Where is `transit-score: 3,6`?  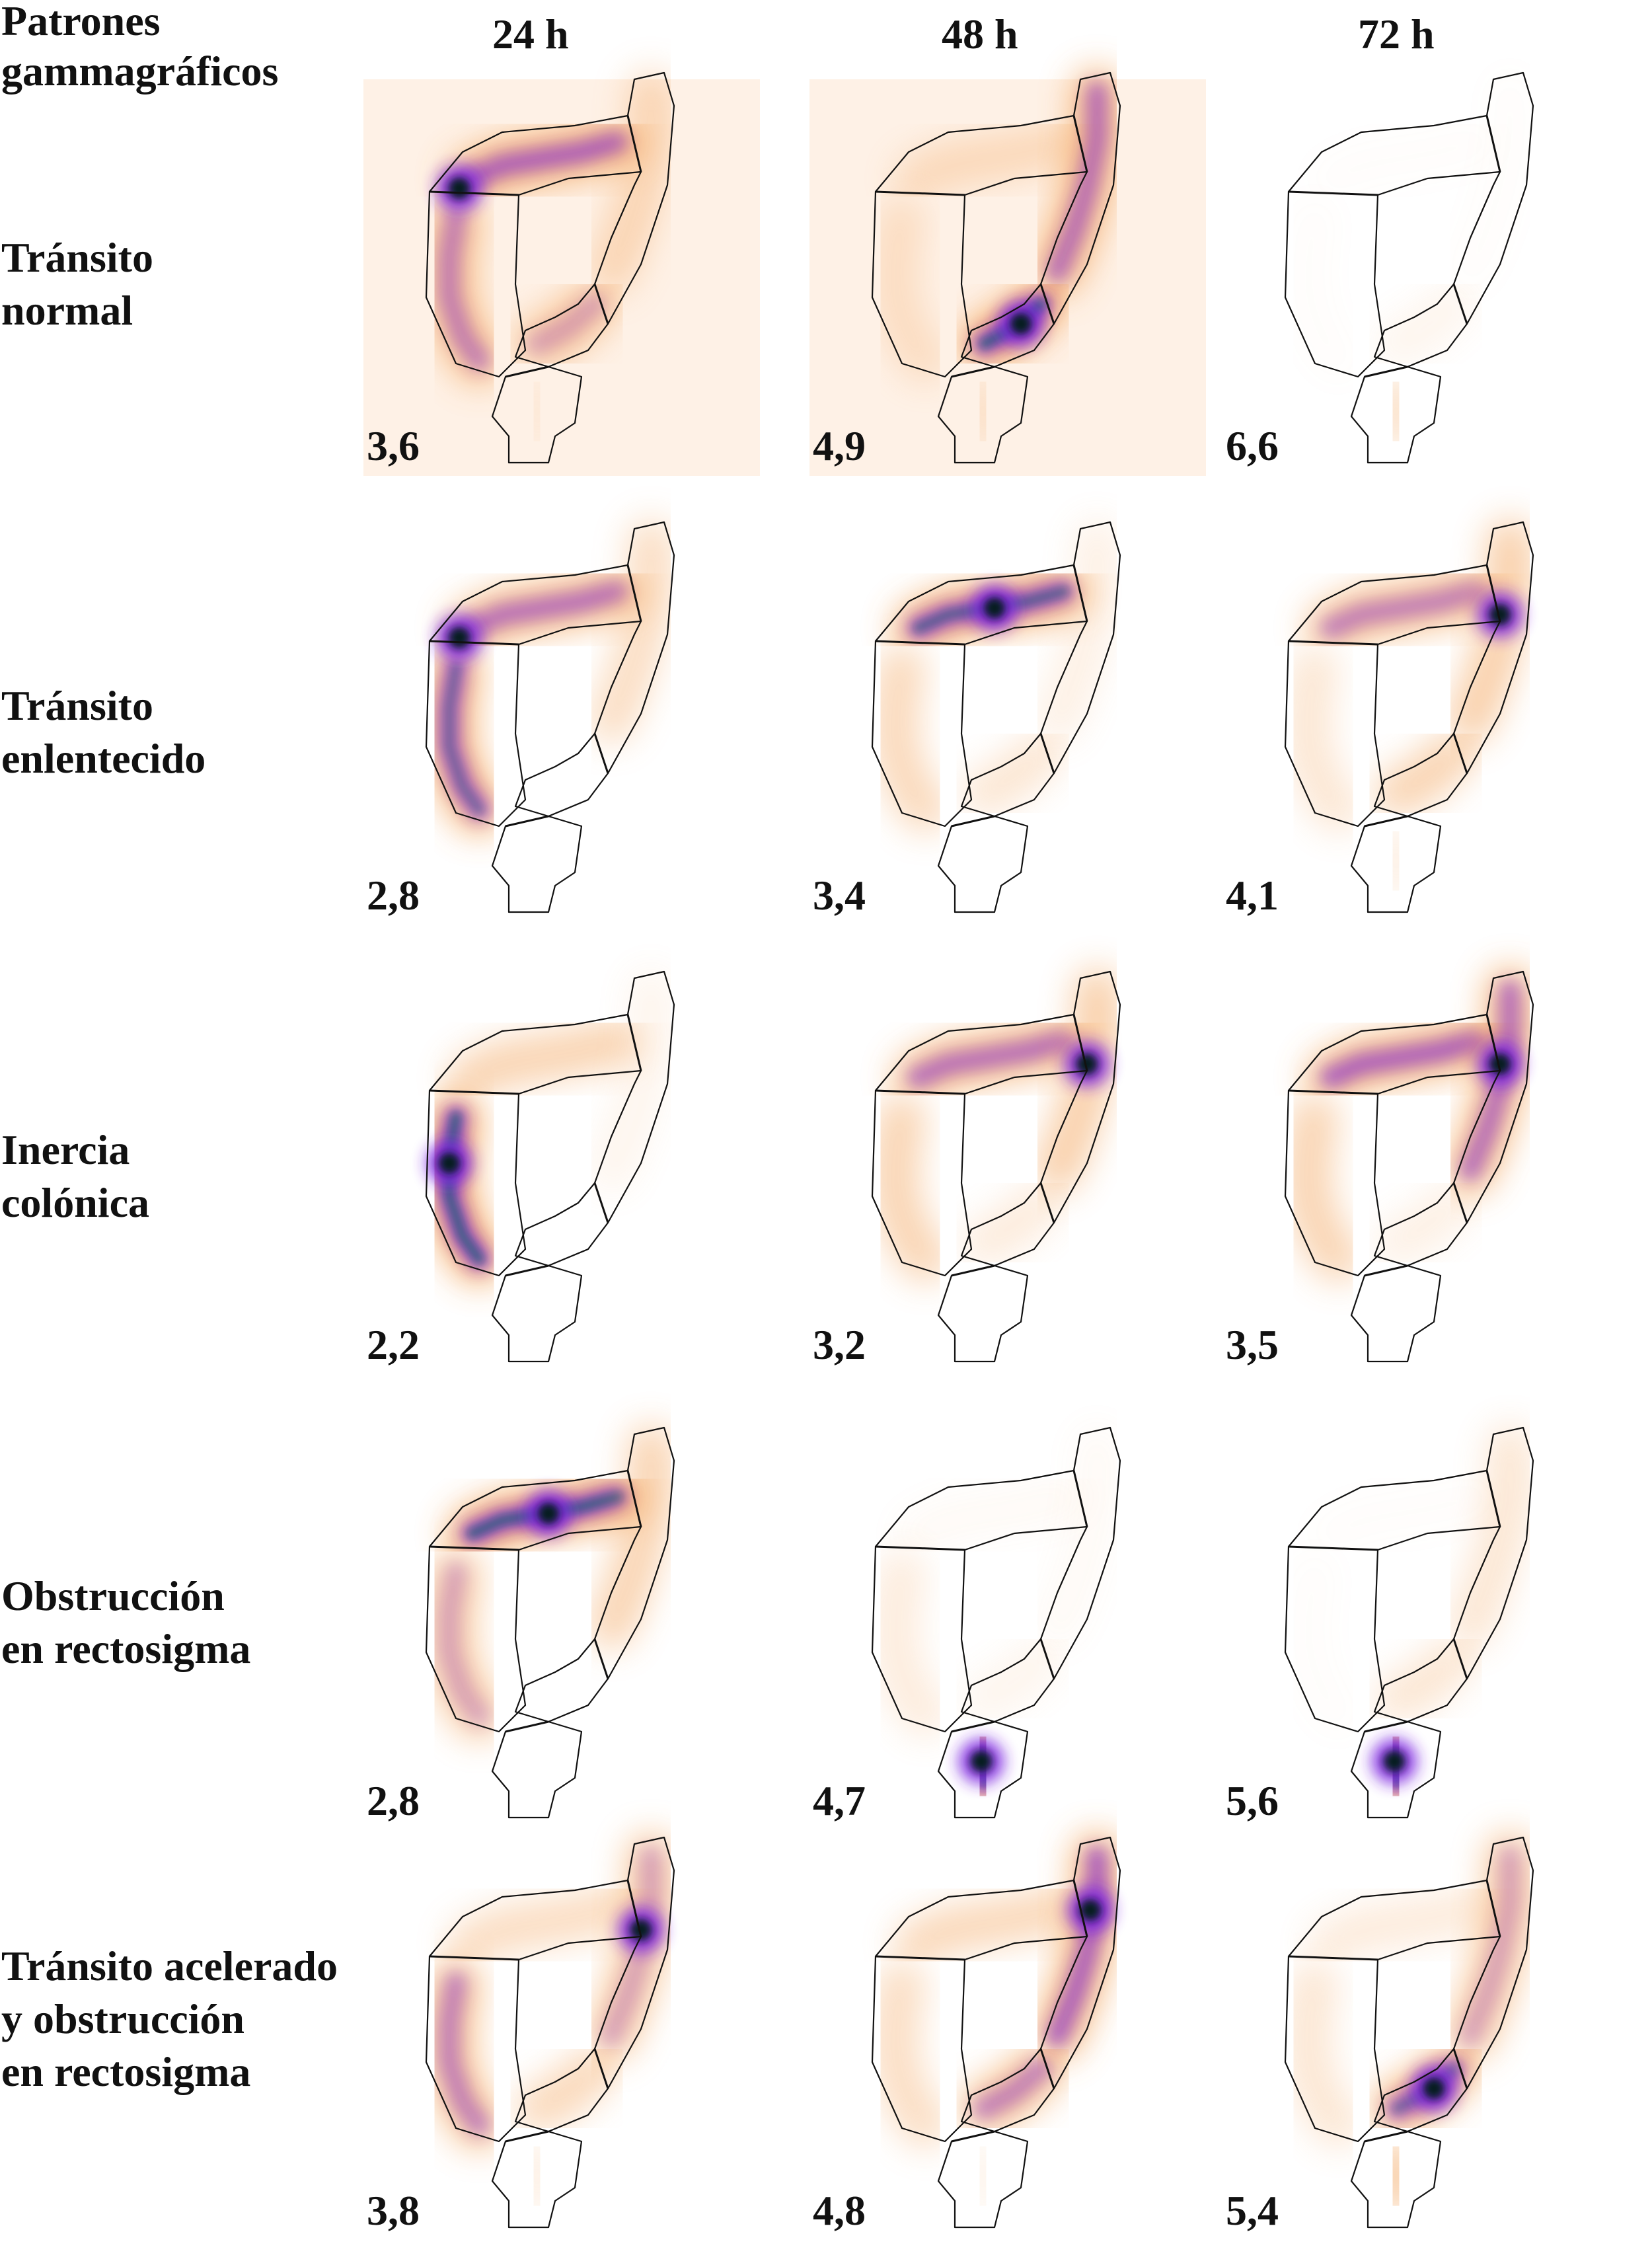 transit-score: 3,6 is located at coordinates (394, 445).